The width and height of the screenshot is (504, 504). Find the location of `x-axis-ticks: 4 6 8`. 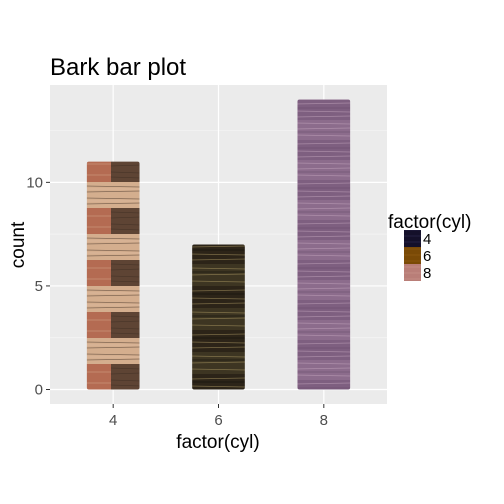

x-axis-ticks: 4 6 8 is located at coordinates (218, 416).